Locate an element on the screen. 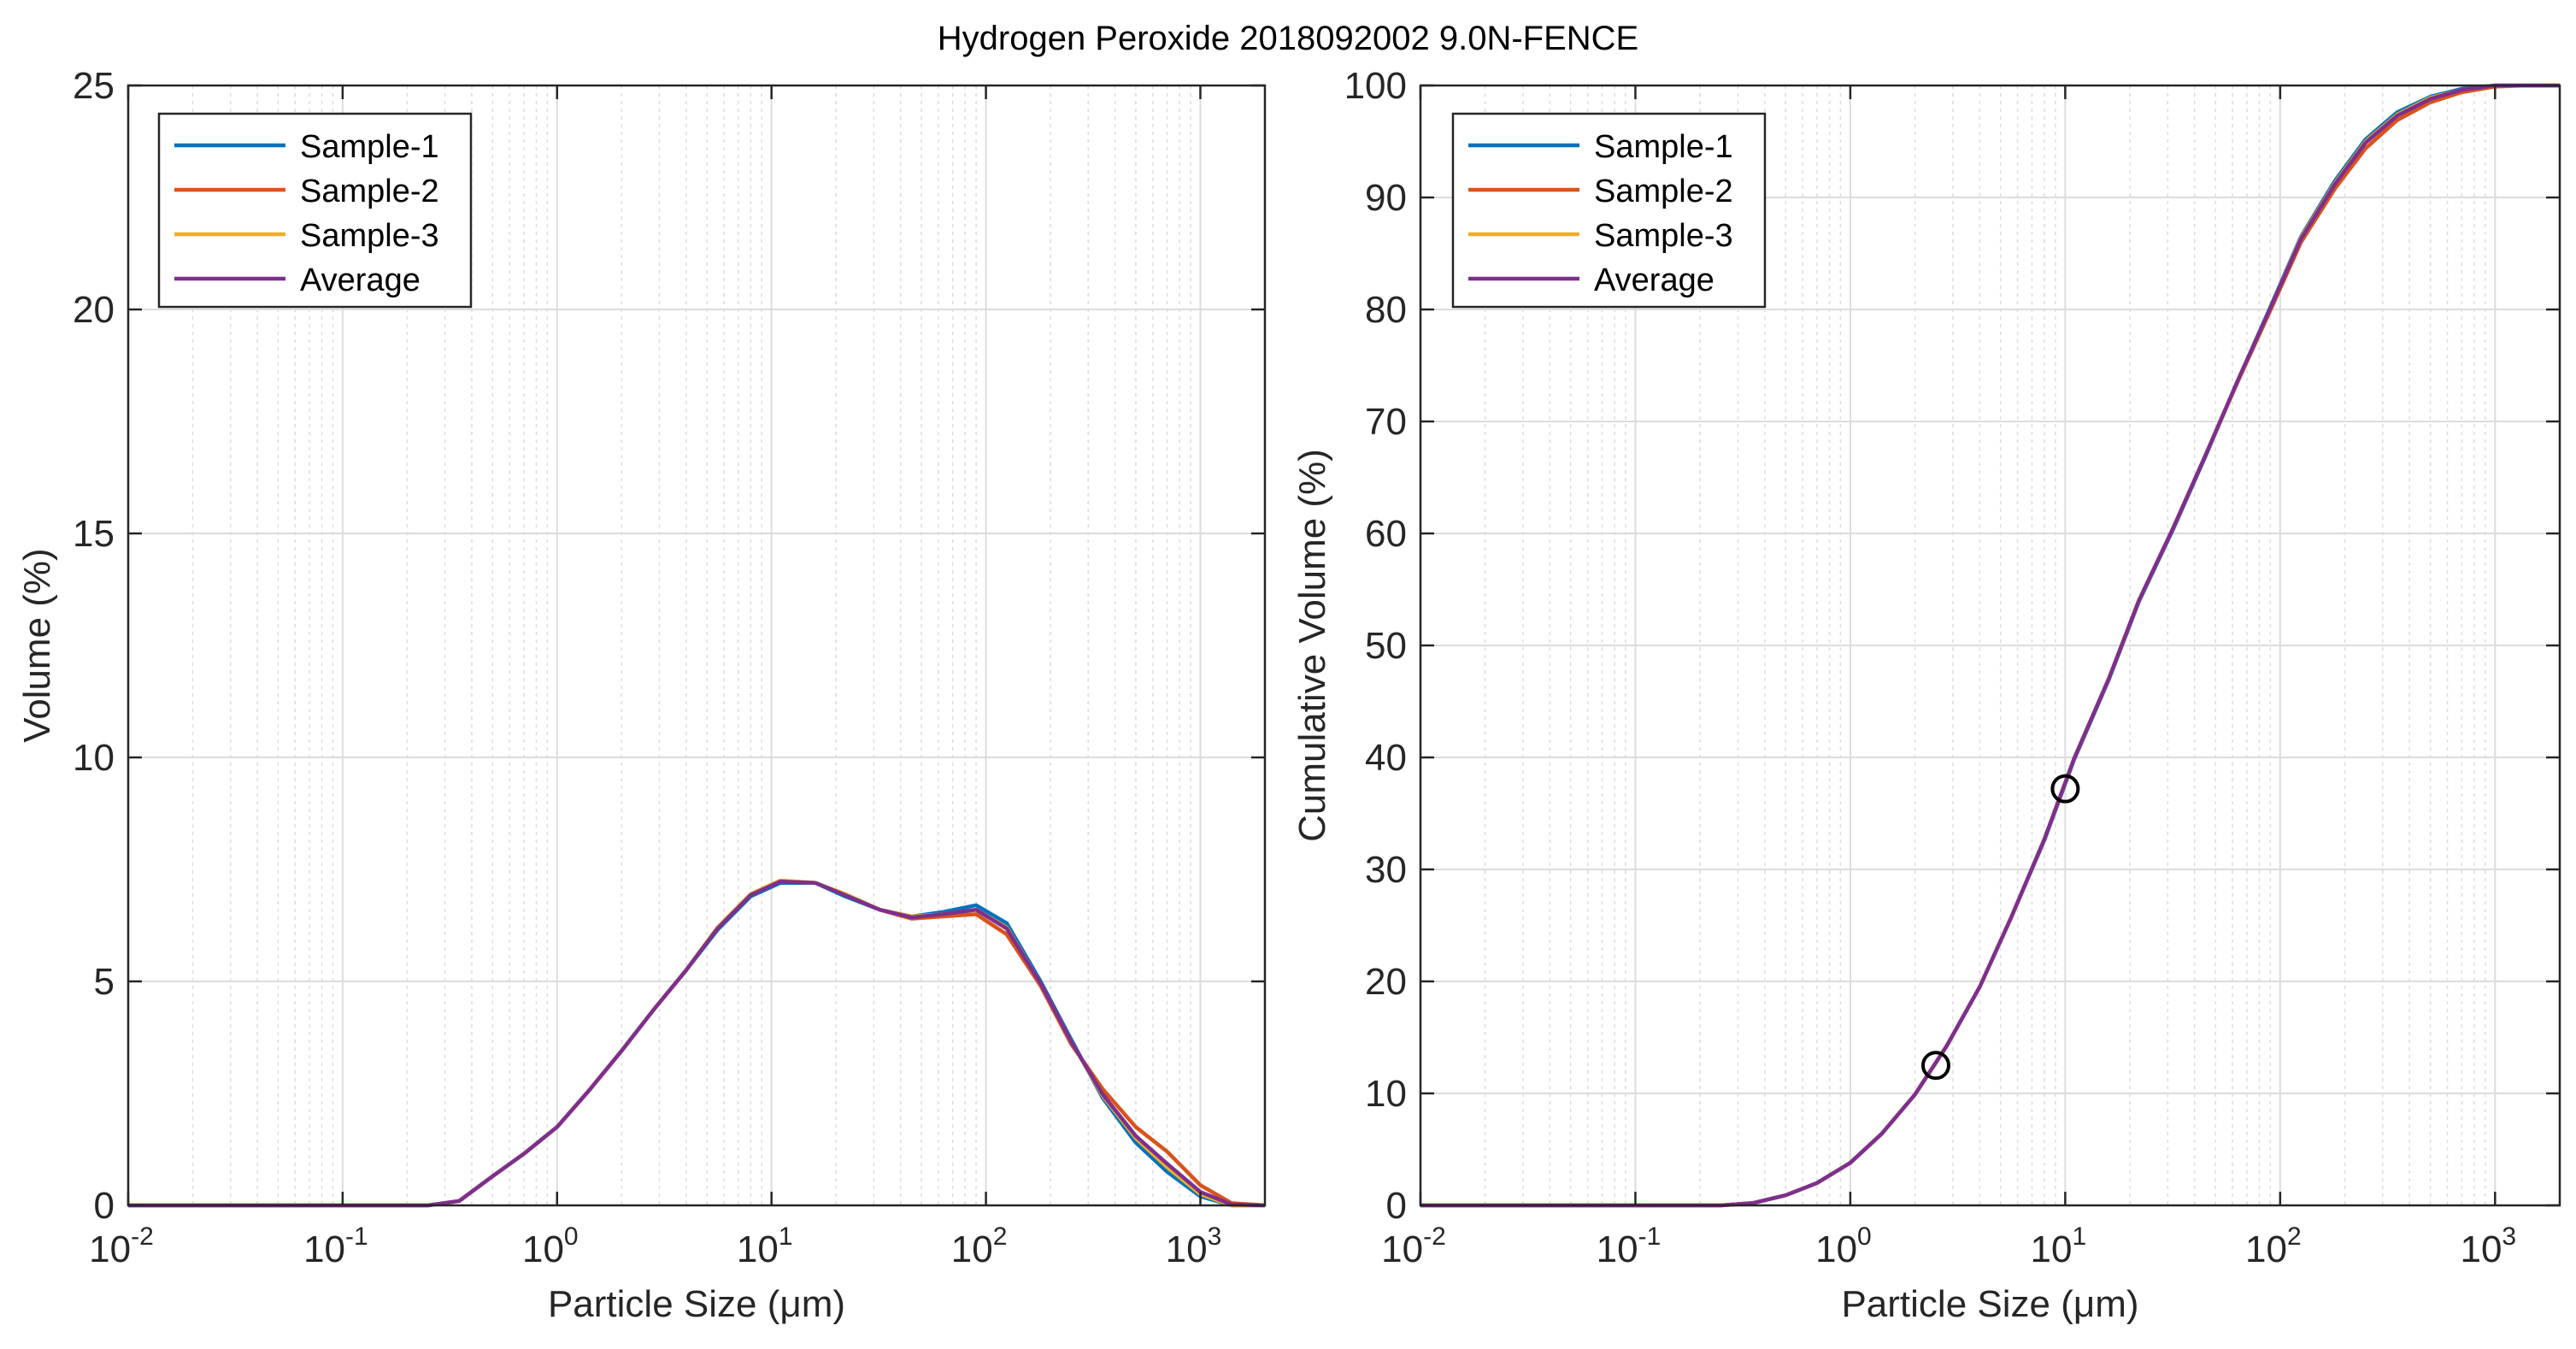  y-axis-label: Cumulative Volume (%) is located at coordinates (1312, 645).